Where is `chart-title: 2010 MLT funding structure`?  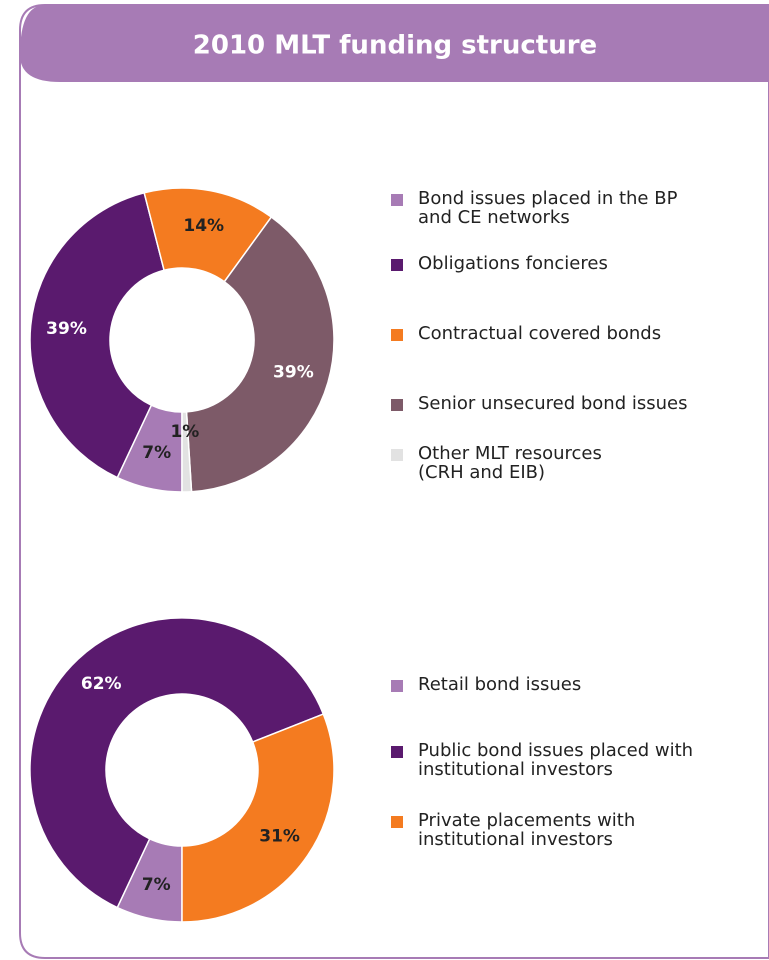
chart-title: 2010 MLT funding structure is located at coordinates (395, 46).